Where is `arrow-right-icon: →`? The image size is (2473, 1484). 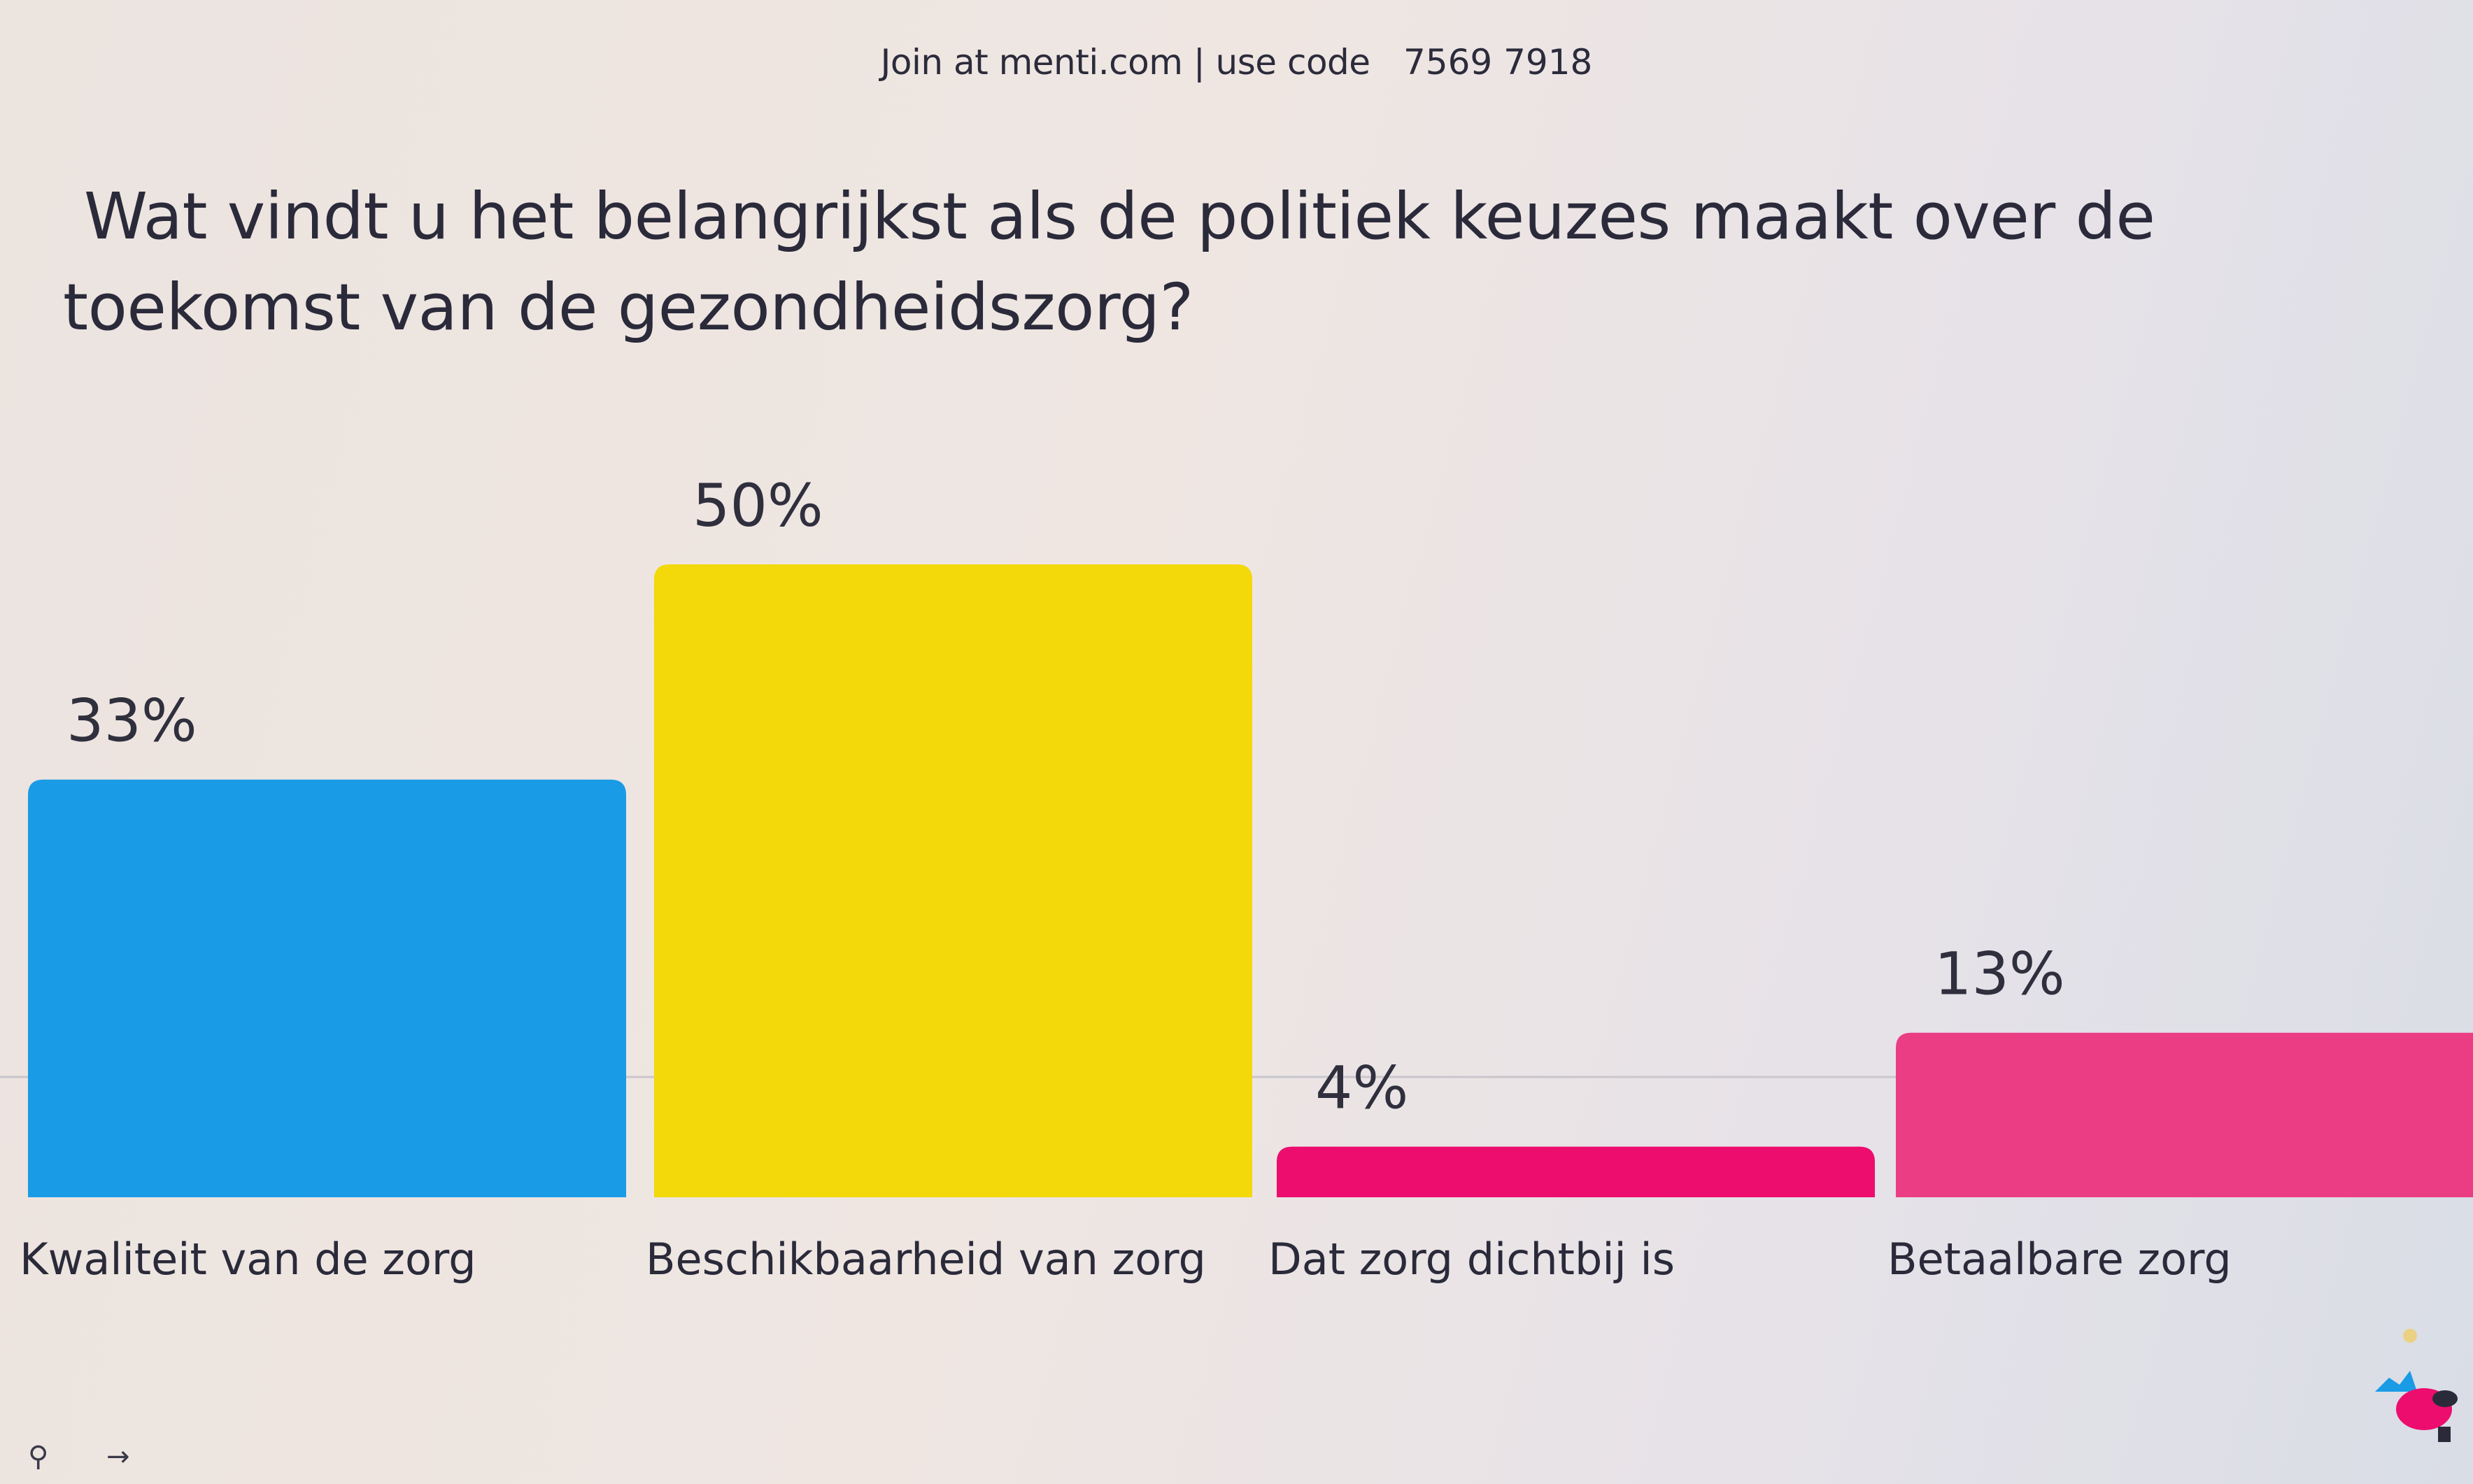
arrow-right-icon: → is located at coordinates (118, 1457).